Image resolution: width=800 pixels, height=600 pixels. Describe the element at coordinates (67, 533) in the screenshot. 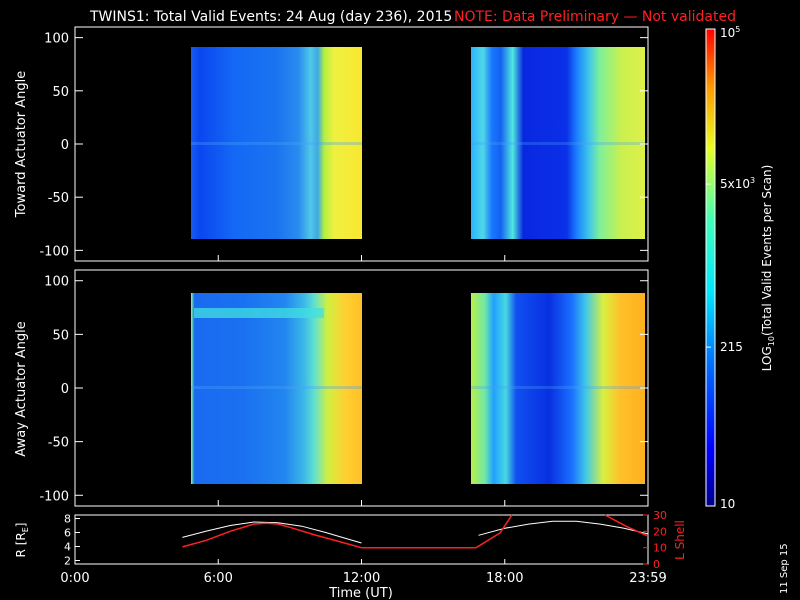

I see `ephemeris-left-ytick-label: 6` at that location.